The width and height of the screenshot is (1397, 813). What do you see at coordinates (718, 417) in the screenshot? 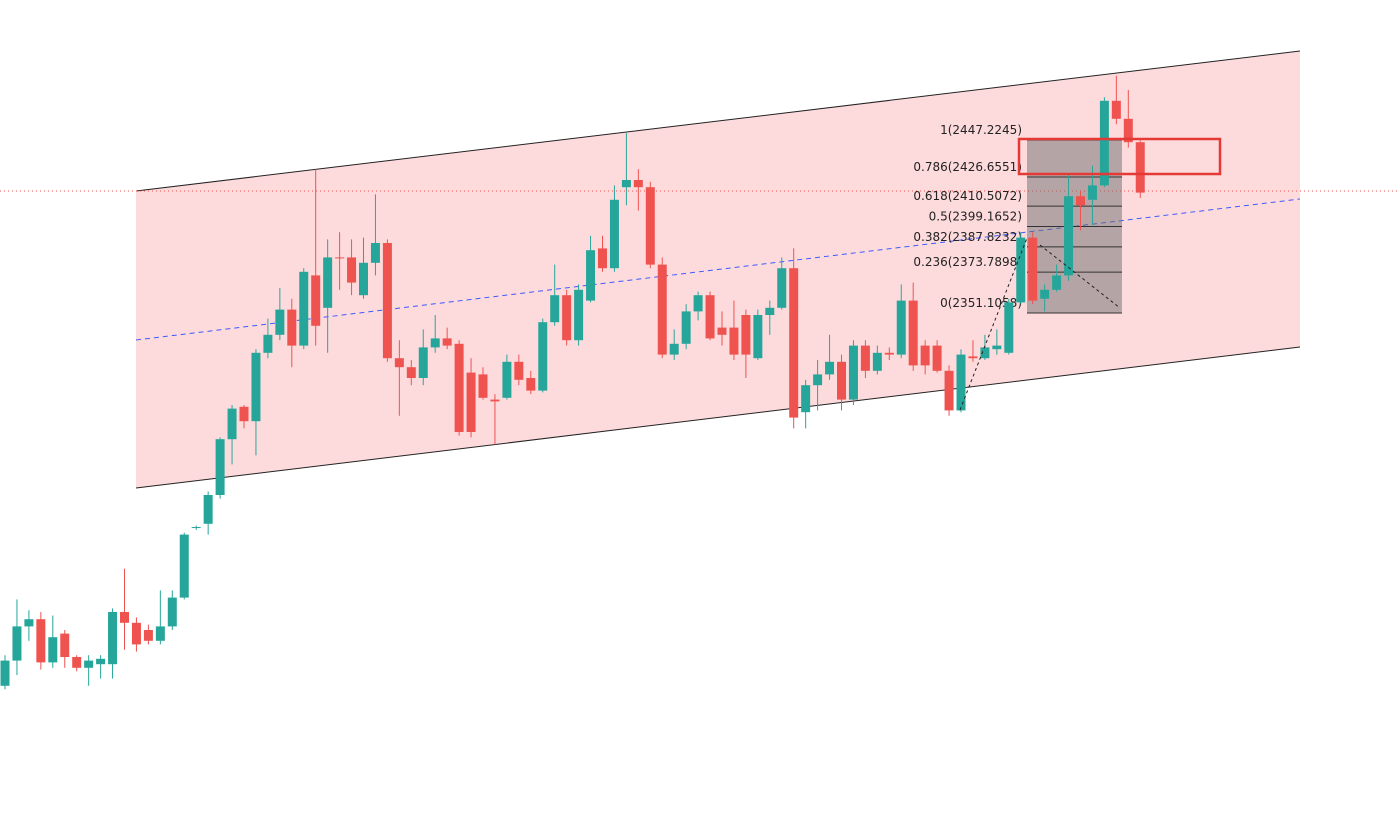
I see `channel-lower` at bounding box center [718, 417].